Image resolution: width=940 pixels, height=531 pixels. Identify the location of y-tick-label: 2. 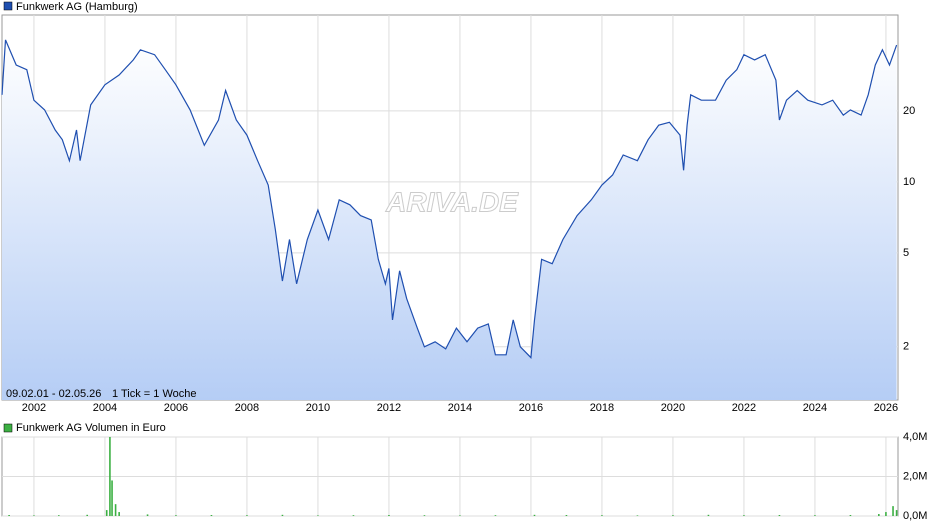
(906, 347).